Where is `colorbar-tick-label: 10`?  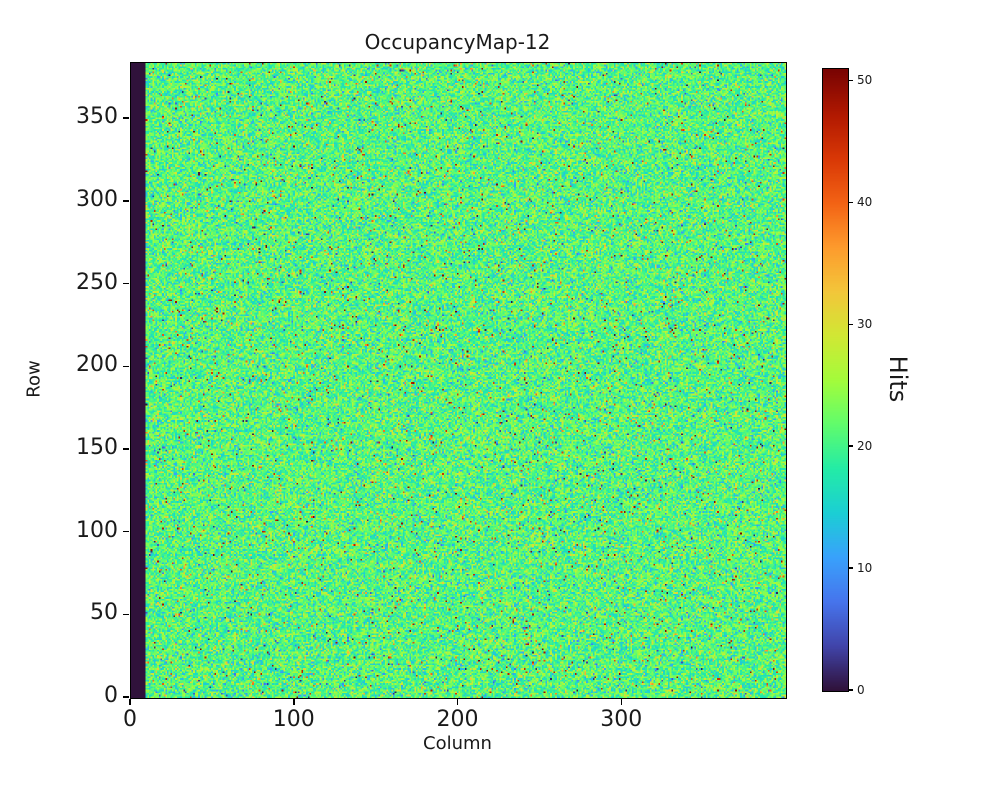
colorbar-tick-label: 10 is located at coordinates (865, 568).